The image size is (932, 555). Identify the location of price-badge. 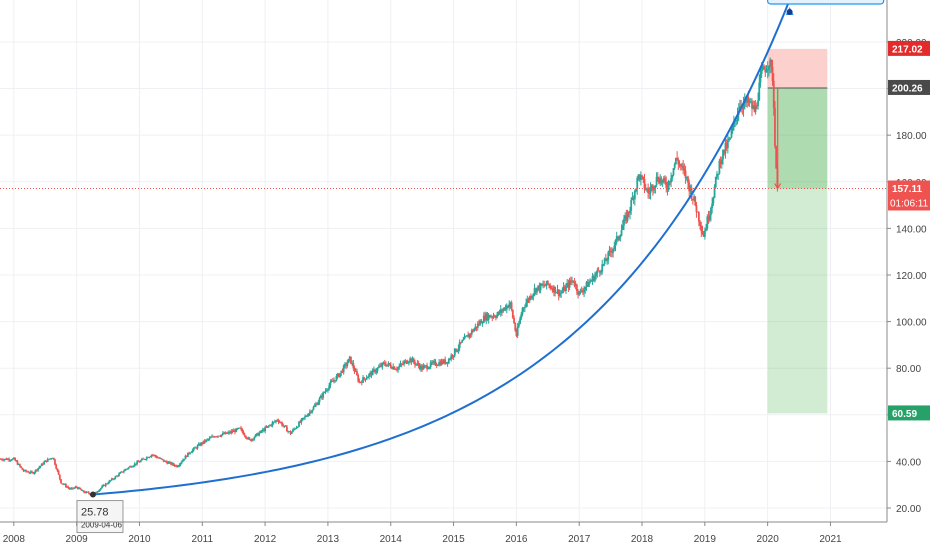
(909, 87).